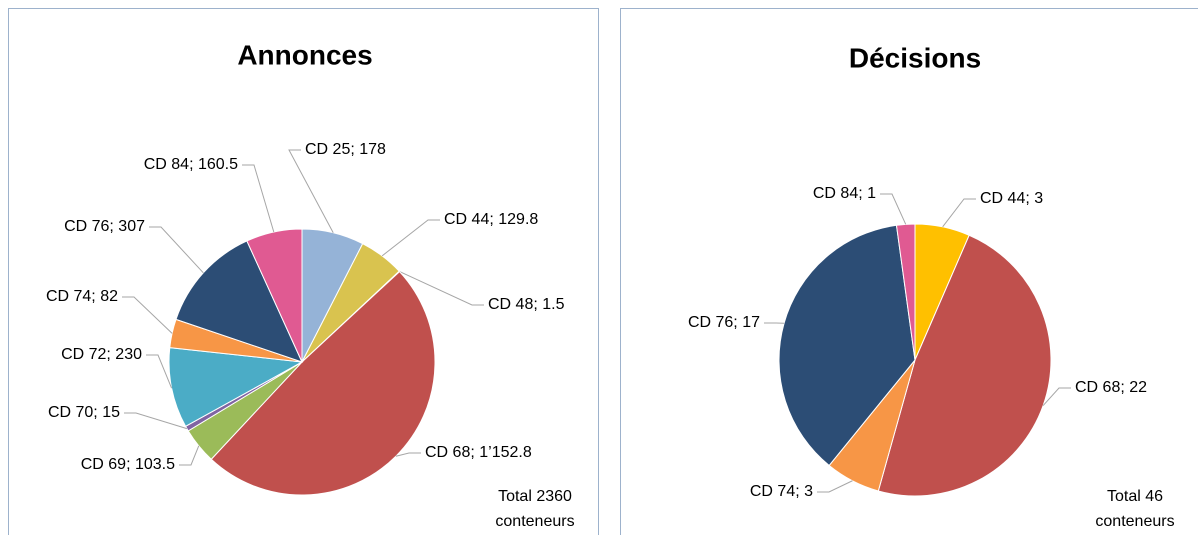 The height and width of the screenshot is (535, 1198). Describe the element at coordinates (304, 54) in the screenshot. I see `chart-title: Annonces` at that location.